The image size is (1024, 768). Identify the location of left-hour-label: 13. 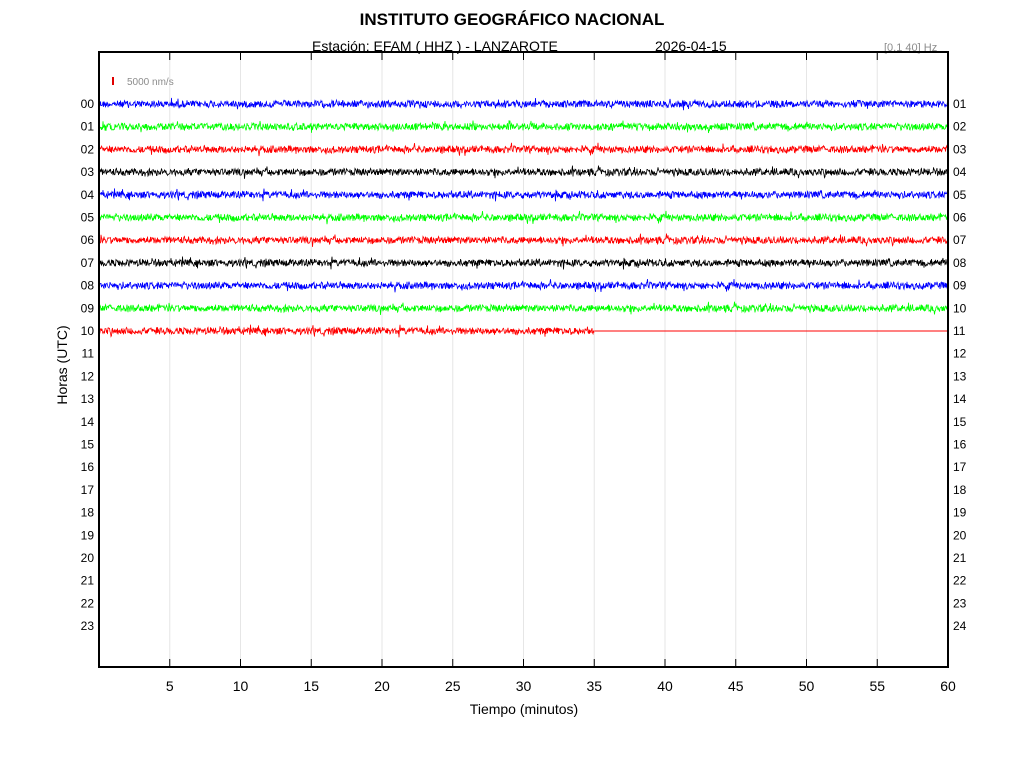
(88, 399).